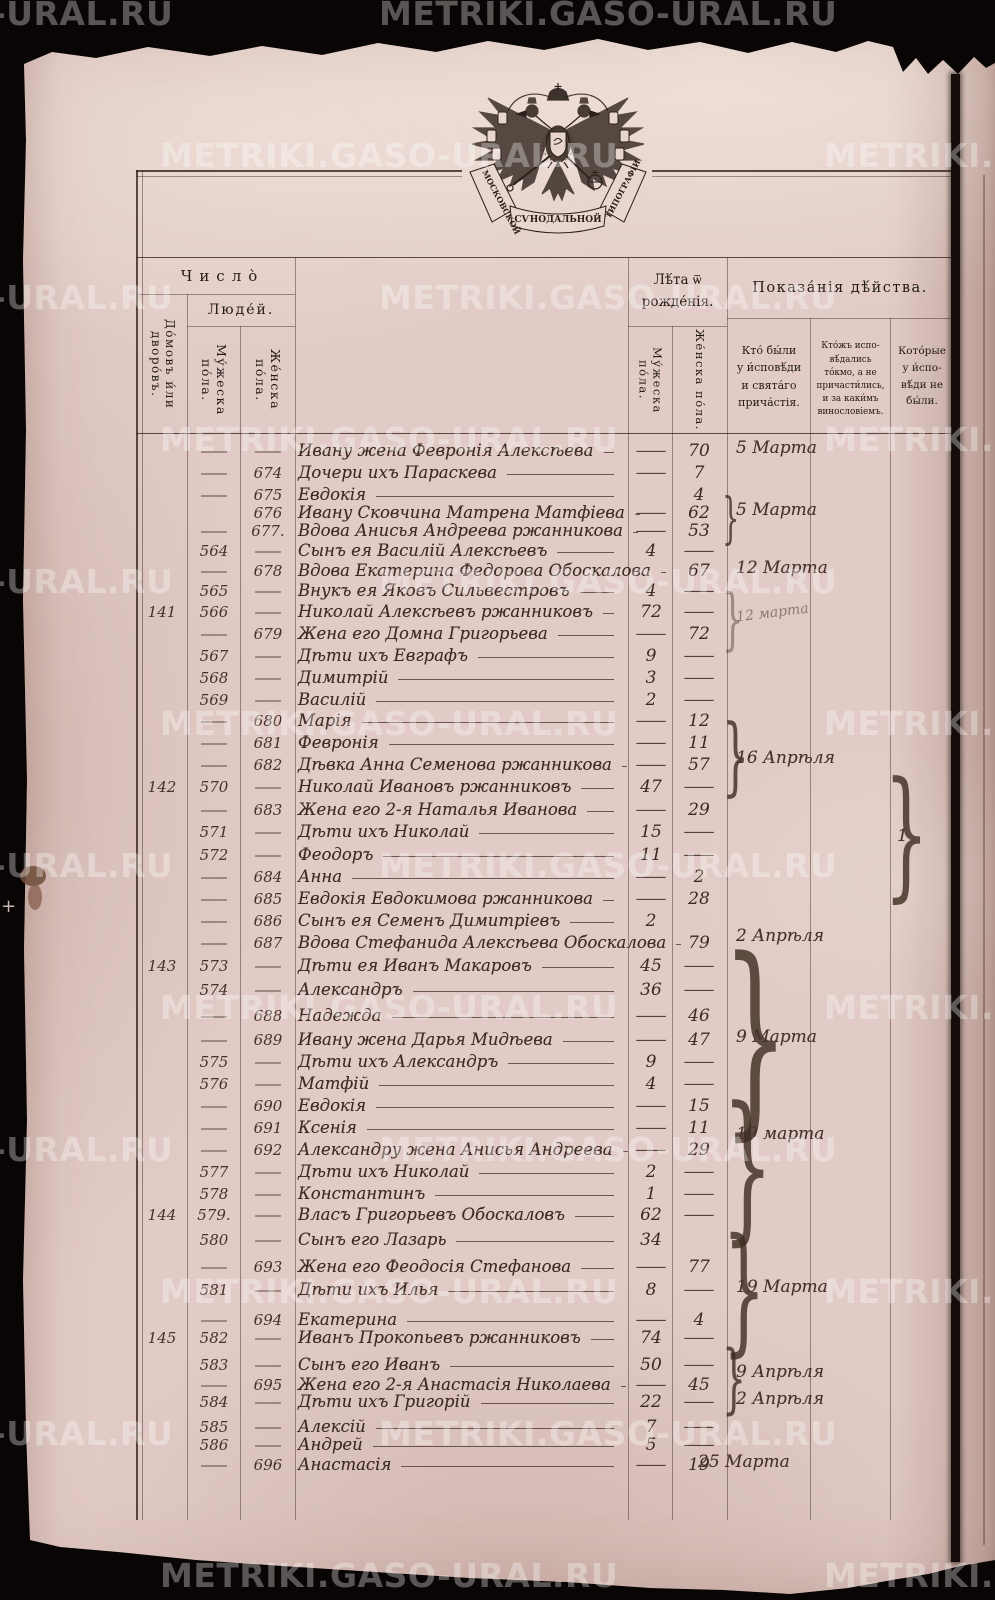 This screenshot has width=995, height=1600. What do you see at coordinates (162, 1240) in the screenshot?
I see `house-number` at bounding box center [162, 1240].